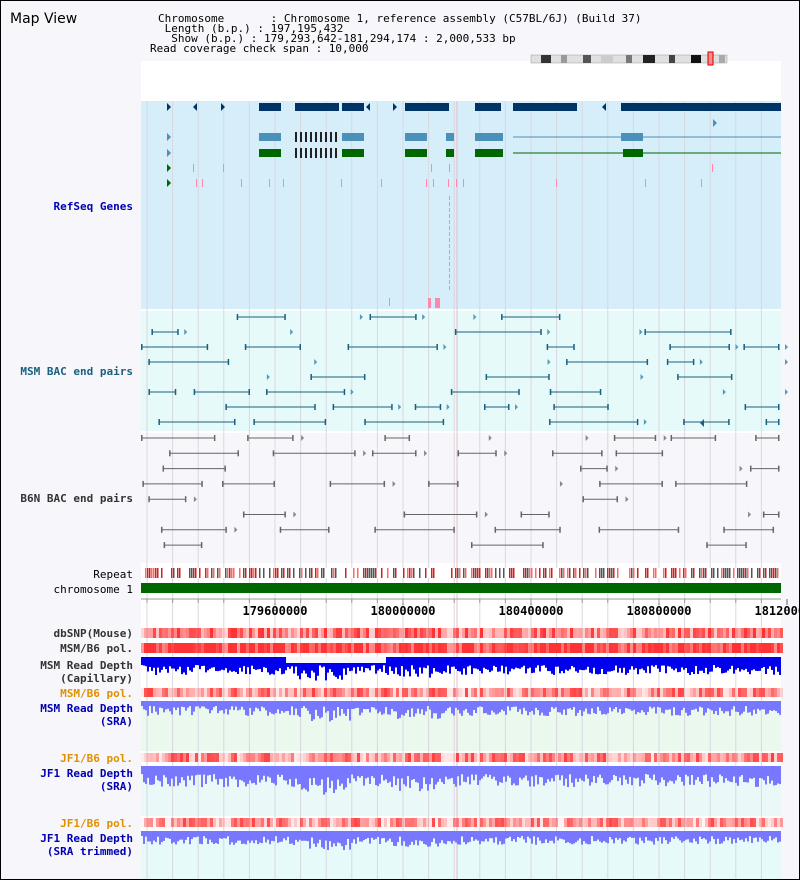 This screenshot has width=800, height=880. What do you see at coordinates (96, 693) in the screenshot?
I see `msm-b6-pol-sra-label: MSM/B6 pol.` at bounding box center [96, 693].